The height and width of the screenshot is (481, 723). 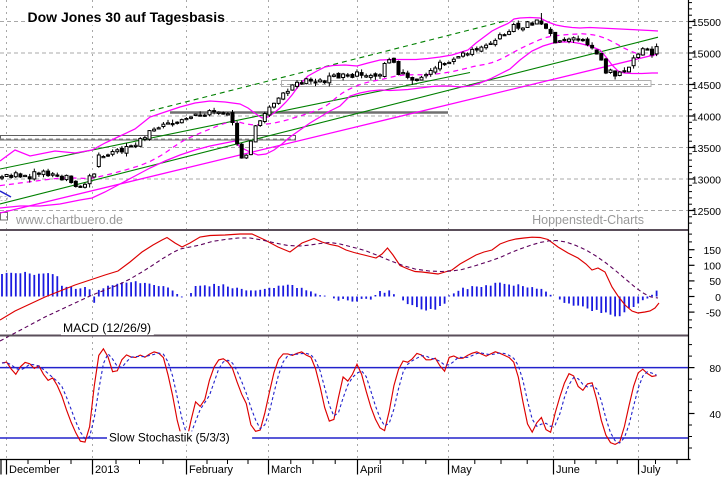 What do you see at coordinates (169, 438) in the screenshot?
I see `svg-text: Slow Stochastik (5/3/3)` at bounding box center [169, 438].